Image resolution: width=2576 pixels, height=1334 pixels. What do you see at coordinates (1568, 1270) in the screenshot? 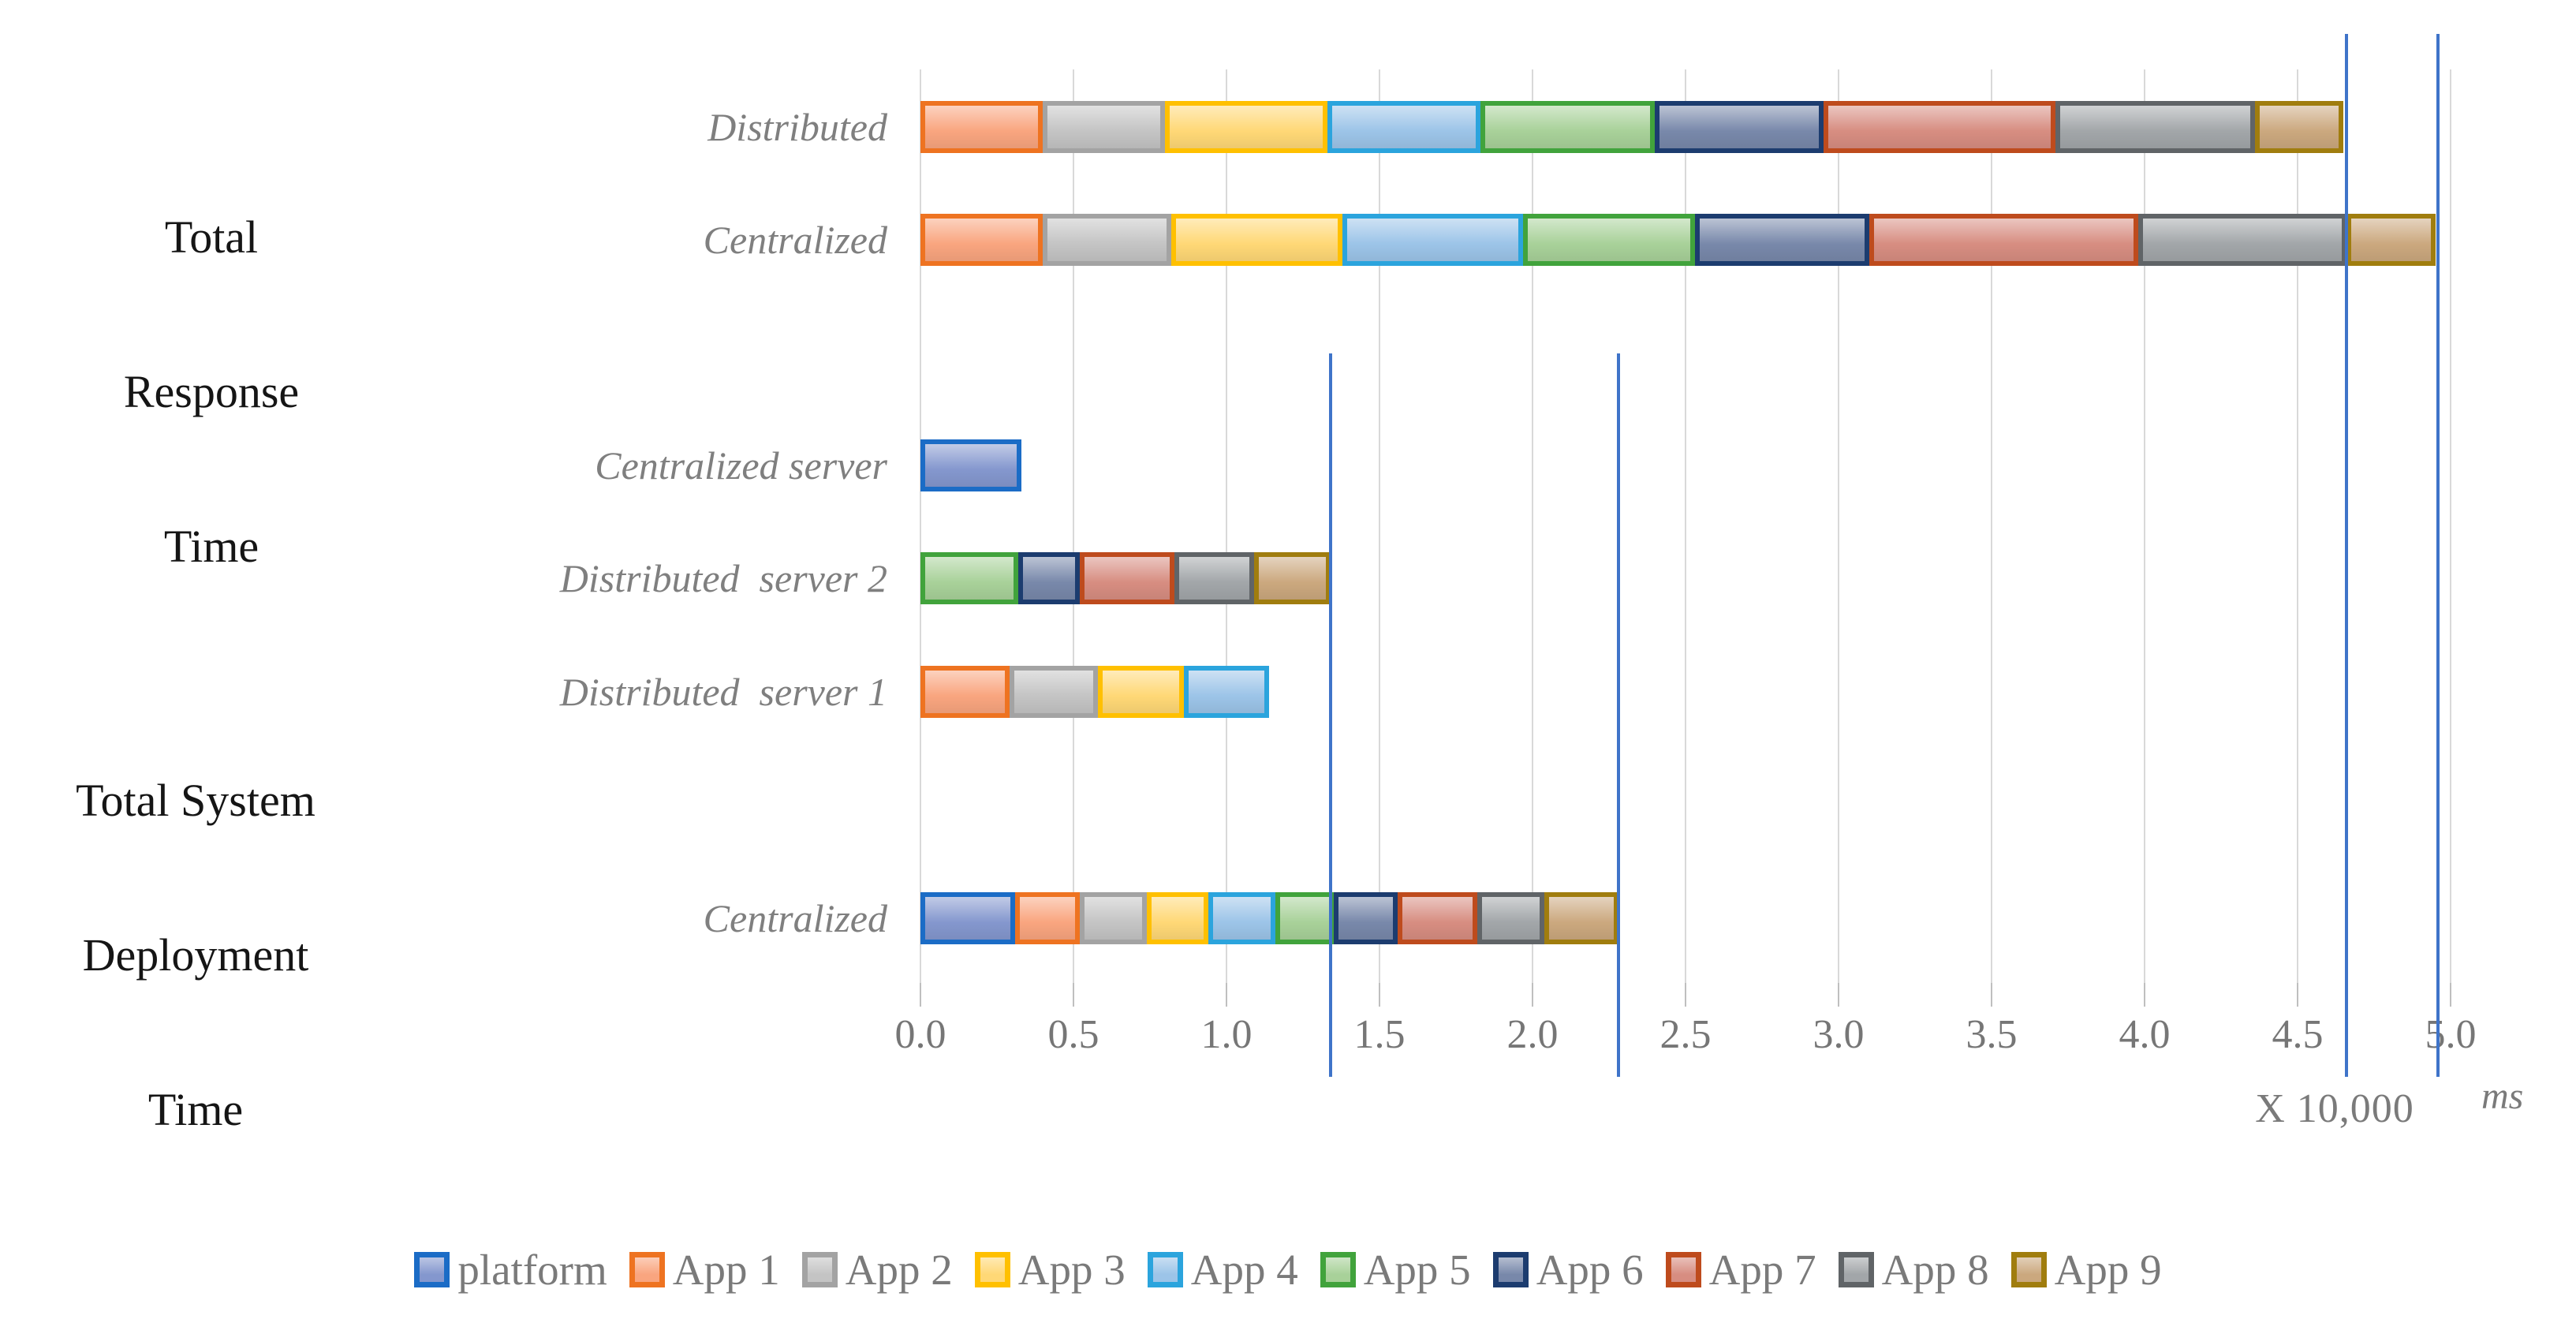
I see `legend-item-app-6: App 6` at bounding box center [1568, 1270].